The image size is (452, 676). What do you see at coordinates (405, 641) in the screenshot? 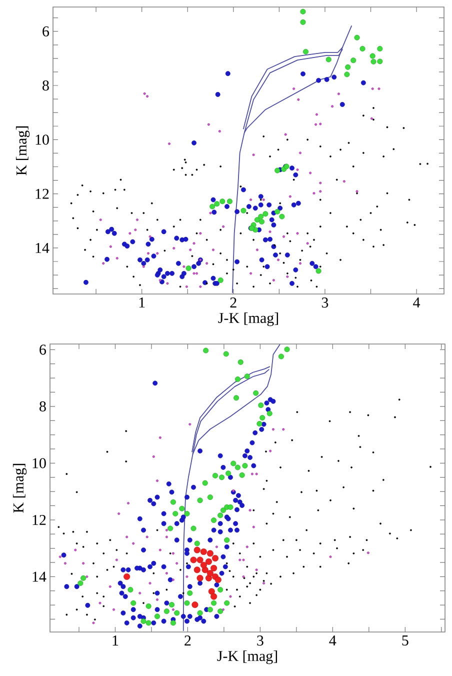
I see `x-tick-label: 5` at bounding box center [405, 641].